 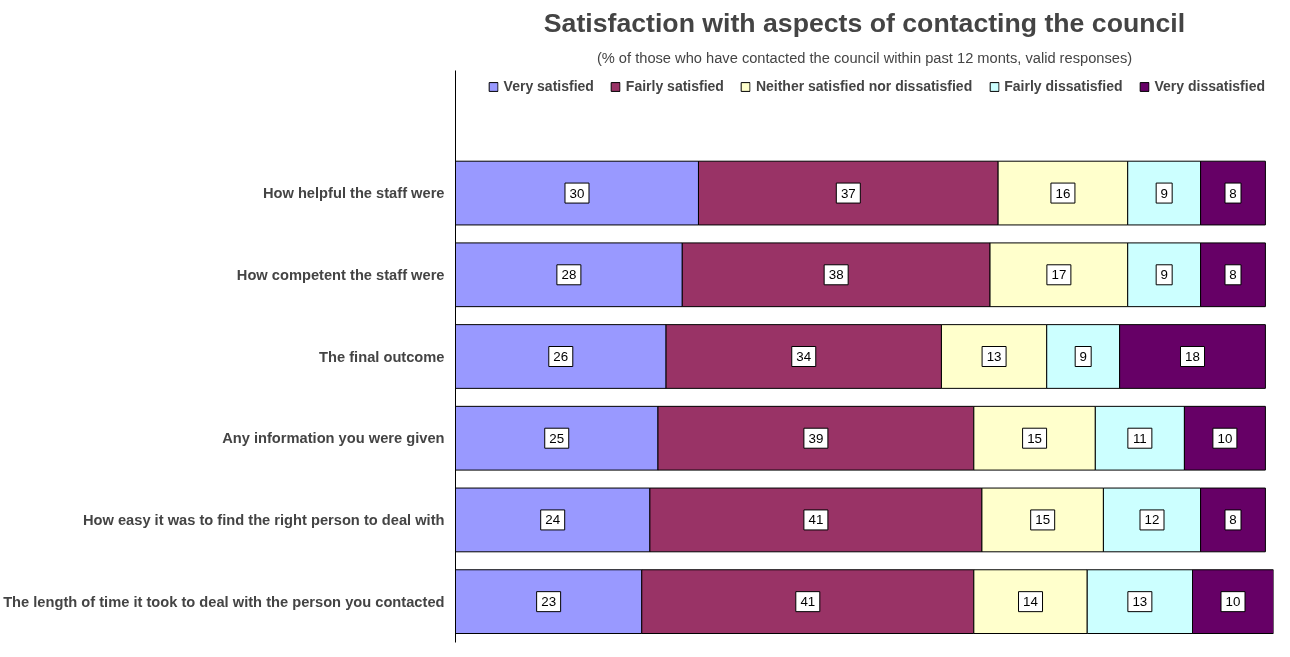 I want to click on legend-label: Very satisfied, so click(x=548, y=86).